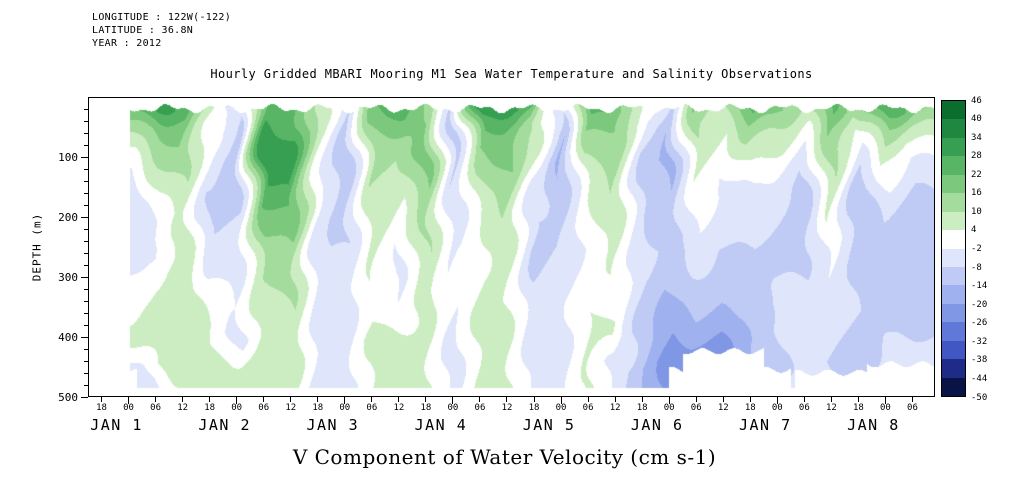  Describe the element at coordinates (657, 425) in the screenshot. I see `x-day-label: JAN 6` at that location.